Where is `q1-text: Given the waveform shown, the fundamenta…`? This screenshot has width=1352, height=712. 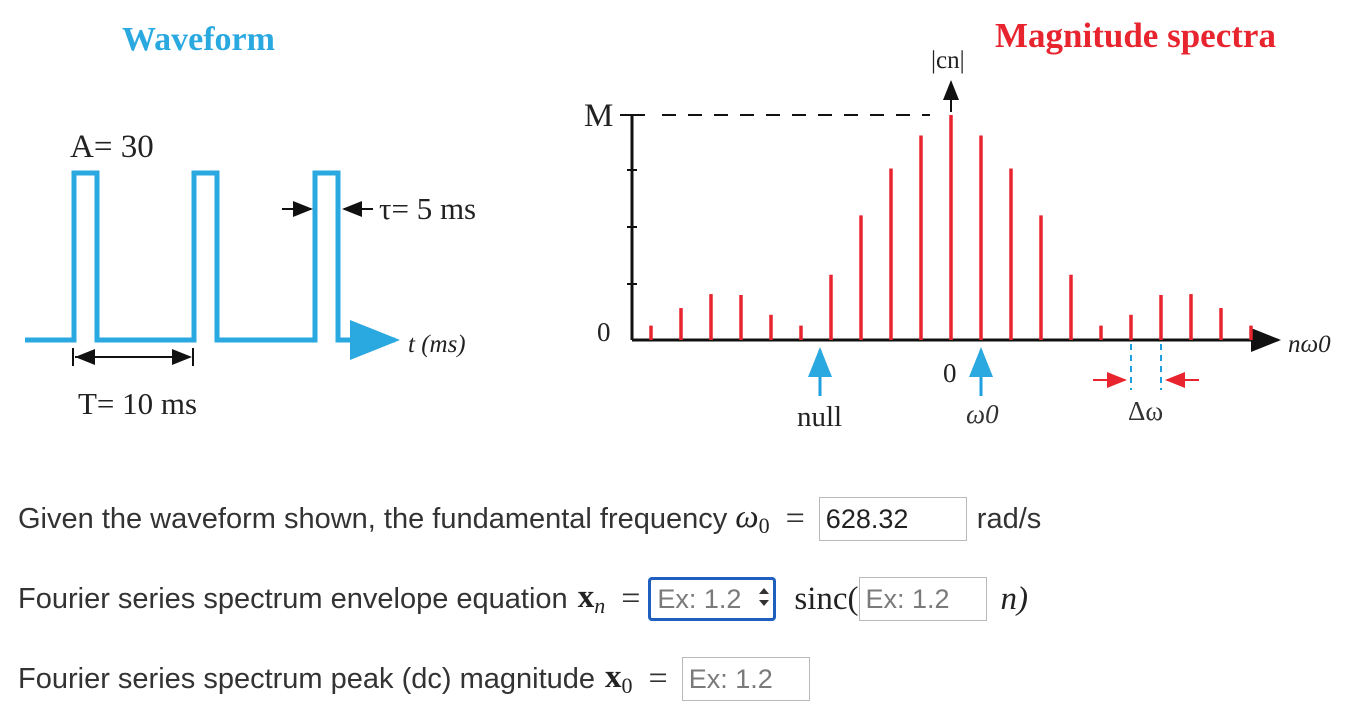
q1-text: Given the waveform shown, the fundamenta… is located at coordinates (373, 518).